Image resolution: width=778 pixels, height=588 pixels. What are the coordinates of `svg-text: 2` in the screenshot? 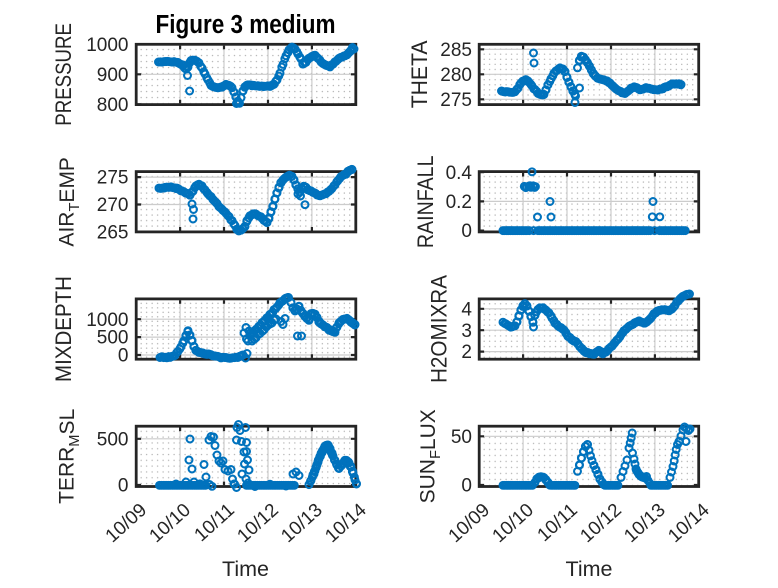 It's located at (466, 352).